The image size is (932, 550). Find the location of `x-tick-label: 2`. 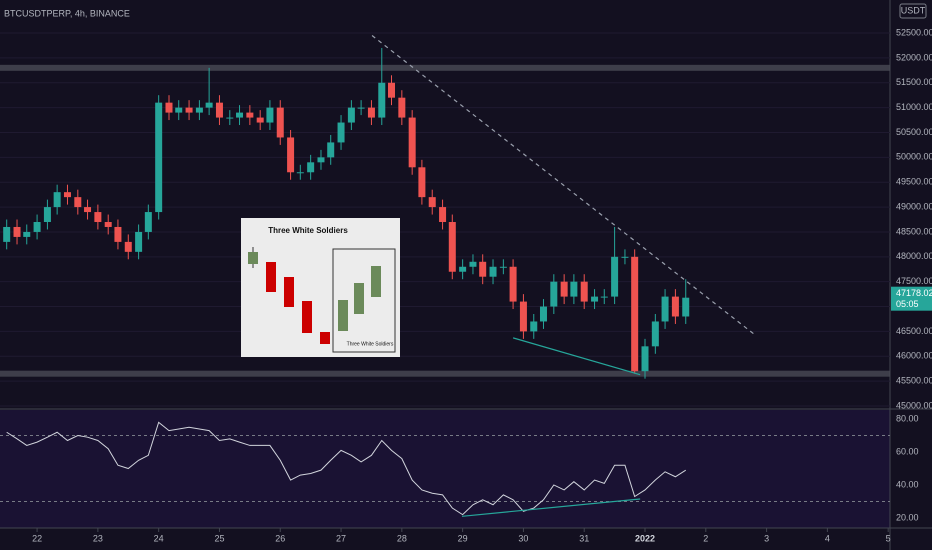

x-tick-label: 2 is located at coordinates (705, 538).